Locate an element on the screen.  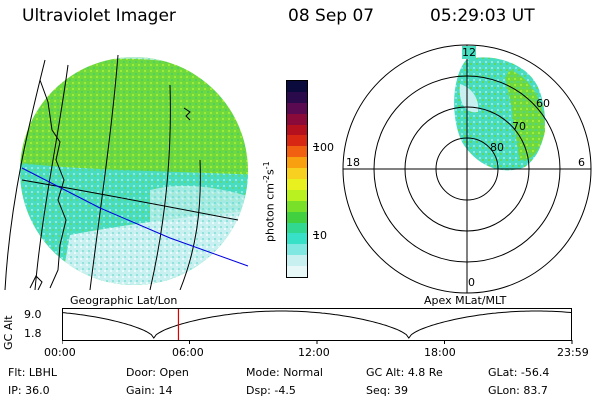
lat-label-60: 60 is located at coordinates (543, 103).